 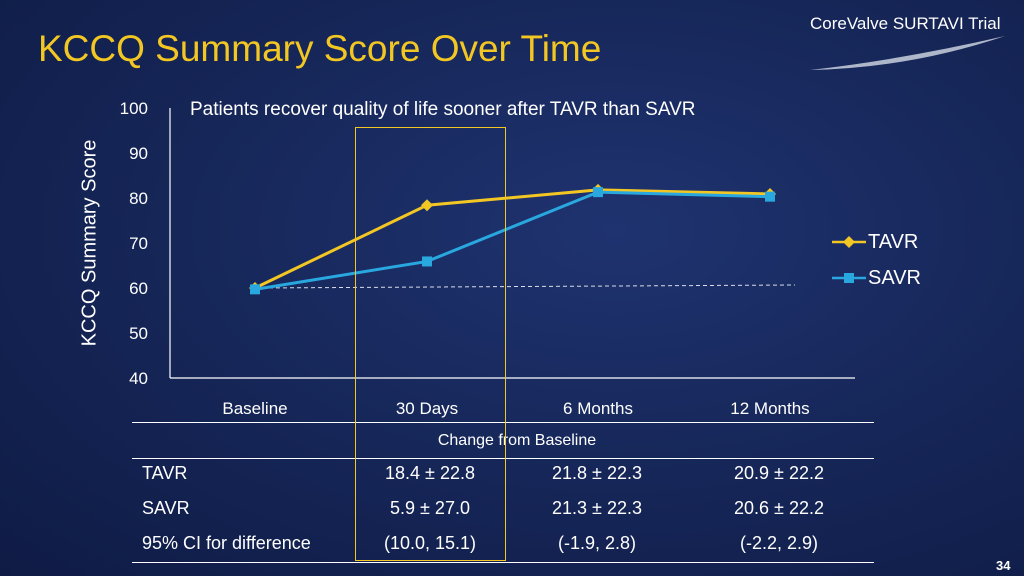 What do you see at coordinates (430, 473) in the screenshot?
I see `cell-30-days: 18.4 ± 22.8` at bounding box center [430, 473].